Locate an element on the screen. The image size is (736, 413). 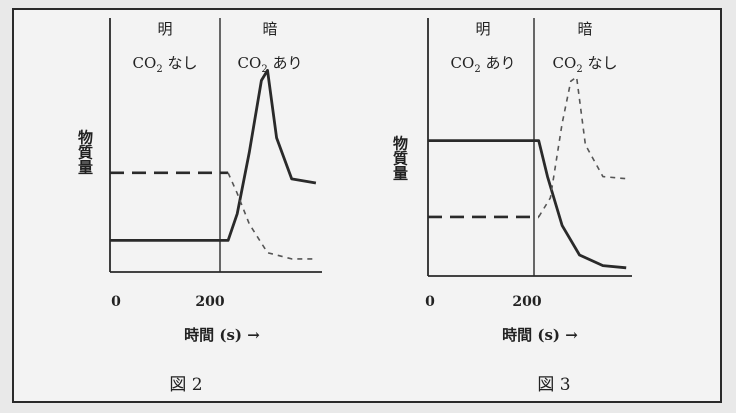
figure-caption: 図 3 is located at coordinates (553, 385).